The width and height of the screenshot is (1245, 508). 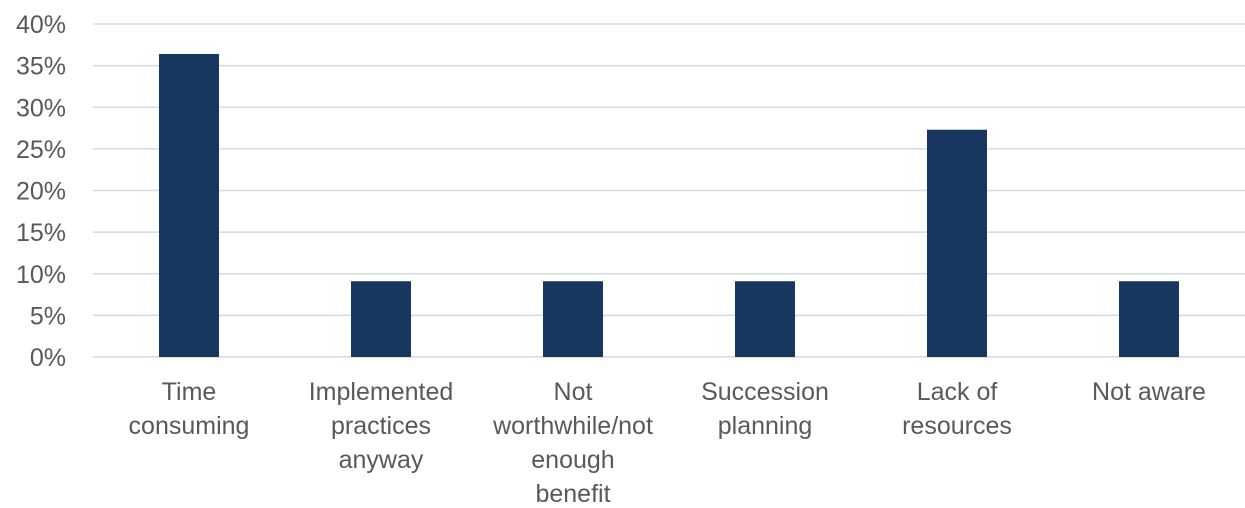 I want to click on y-tick-label: 15%, so click(x=41, y=233).